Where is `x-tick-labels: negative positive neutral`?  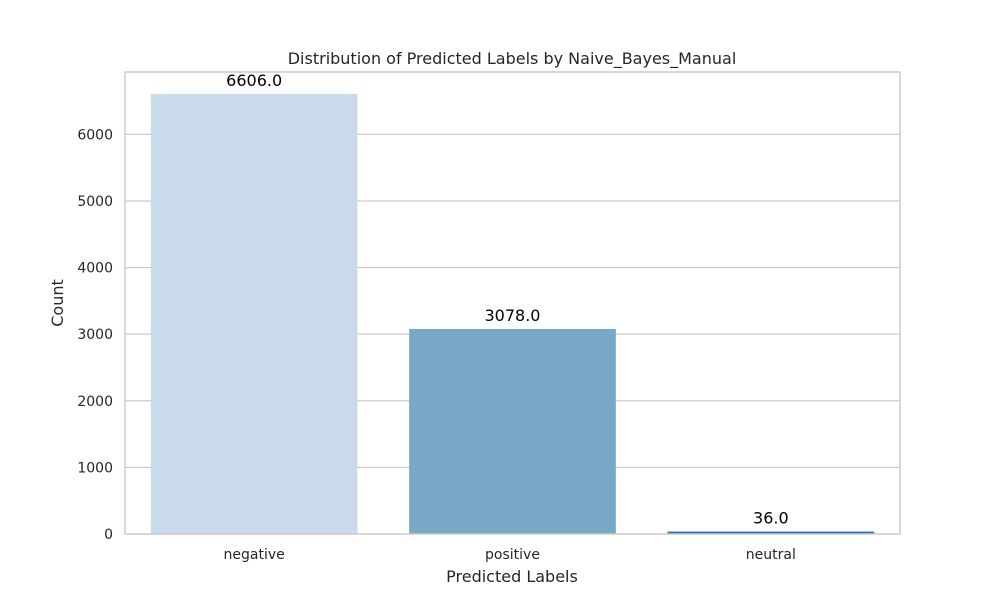
x-tick-labels: negative positive neutral is located at coordinates (510, 555).